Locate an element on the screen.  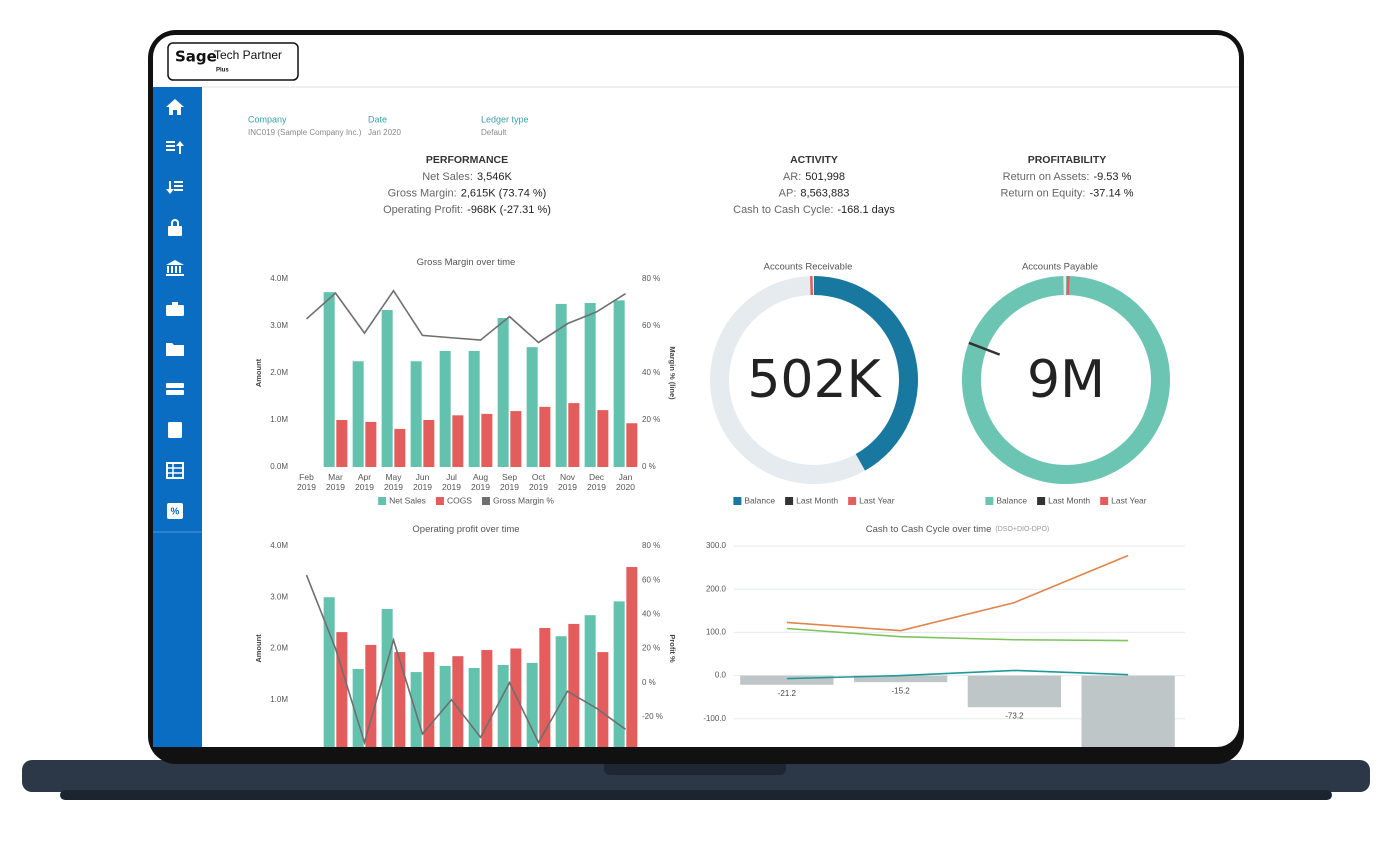
data-label: -15.2 is located at coordinates (901, 690).